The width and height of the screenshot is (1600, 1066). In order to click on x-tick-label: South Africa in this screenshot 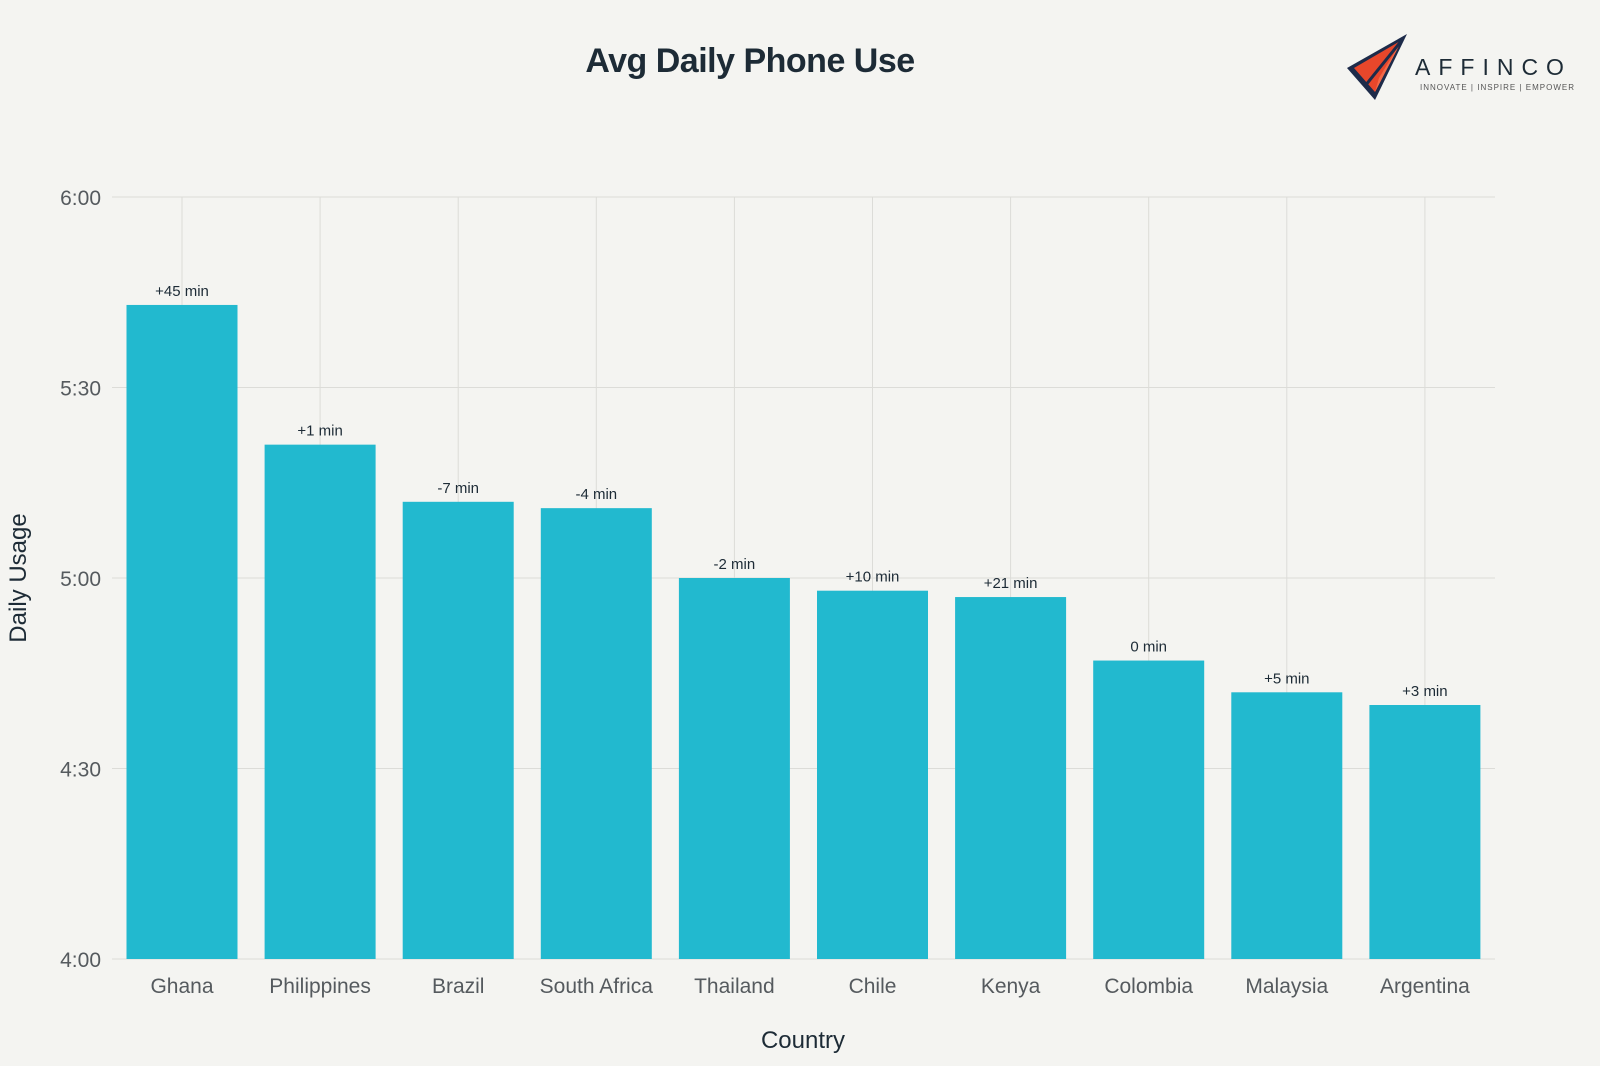, I will do `click(597, 986)`.